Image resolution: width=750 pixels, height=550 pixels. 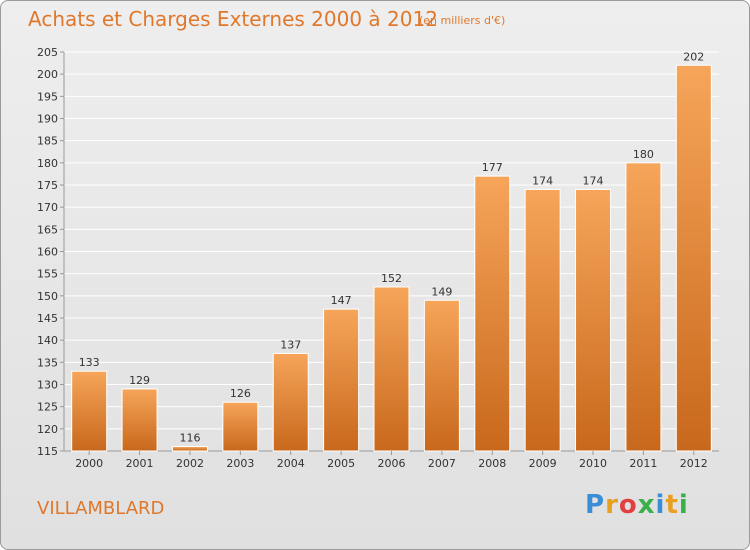 What do you see at coordinates (47, 385) in the screenshot?
I see `y-tick-label: 130` at bounding box center [47, 385].